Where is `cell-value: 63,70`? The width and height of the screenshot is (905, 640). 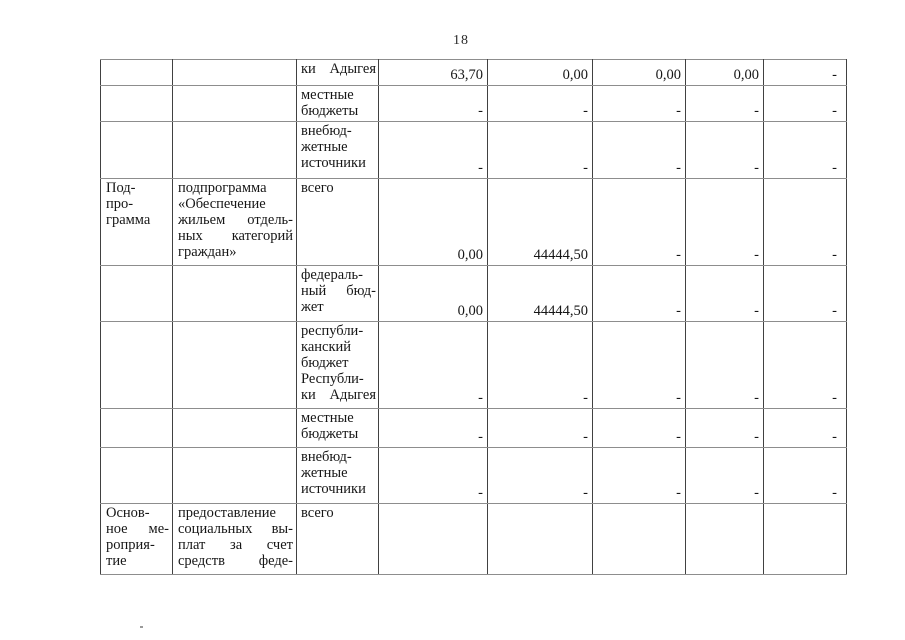
cell-value: 63,70 is located at coordinates (433, 72).